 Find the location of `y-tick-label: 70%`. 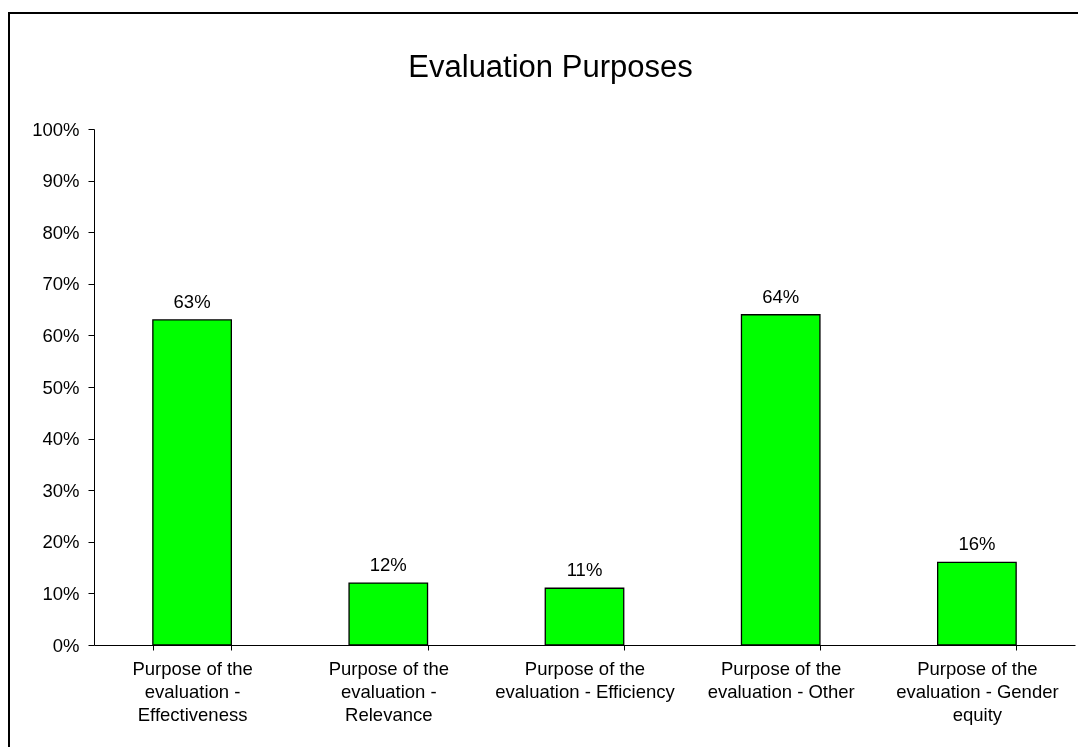

y-tick-label: 70% is located at coordinates (61, 284).